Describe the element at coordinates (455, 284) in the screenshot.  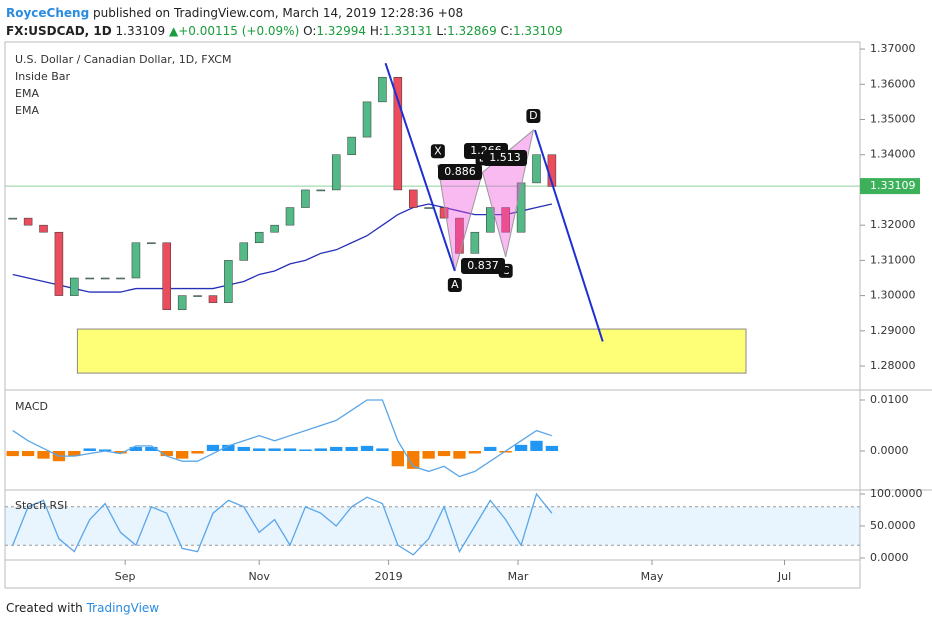
I see `pattern-label: A` at that location.